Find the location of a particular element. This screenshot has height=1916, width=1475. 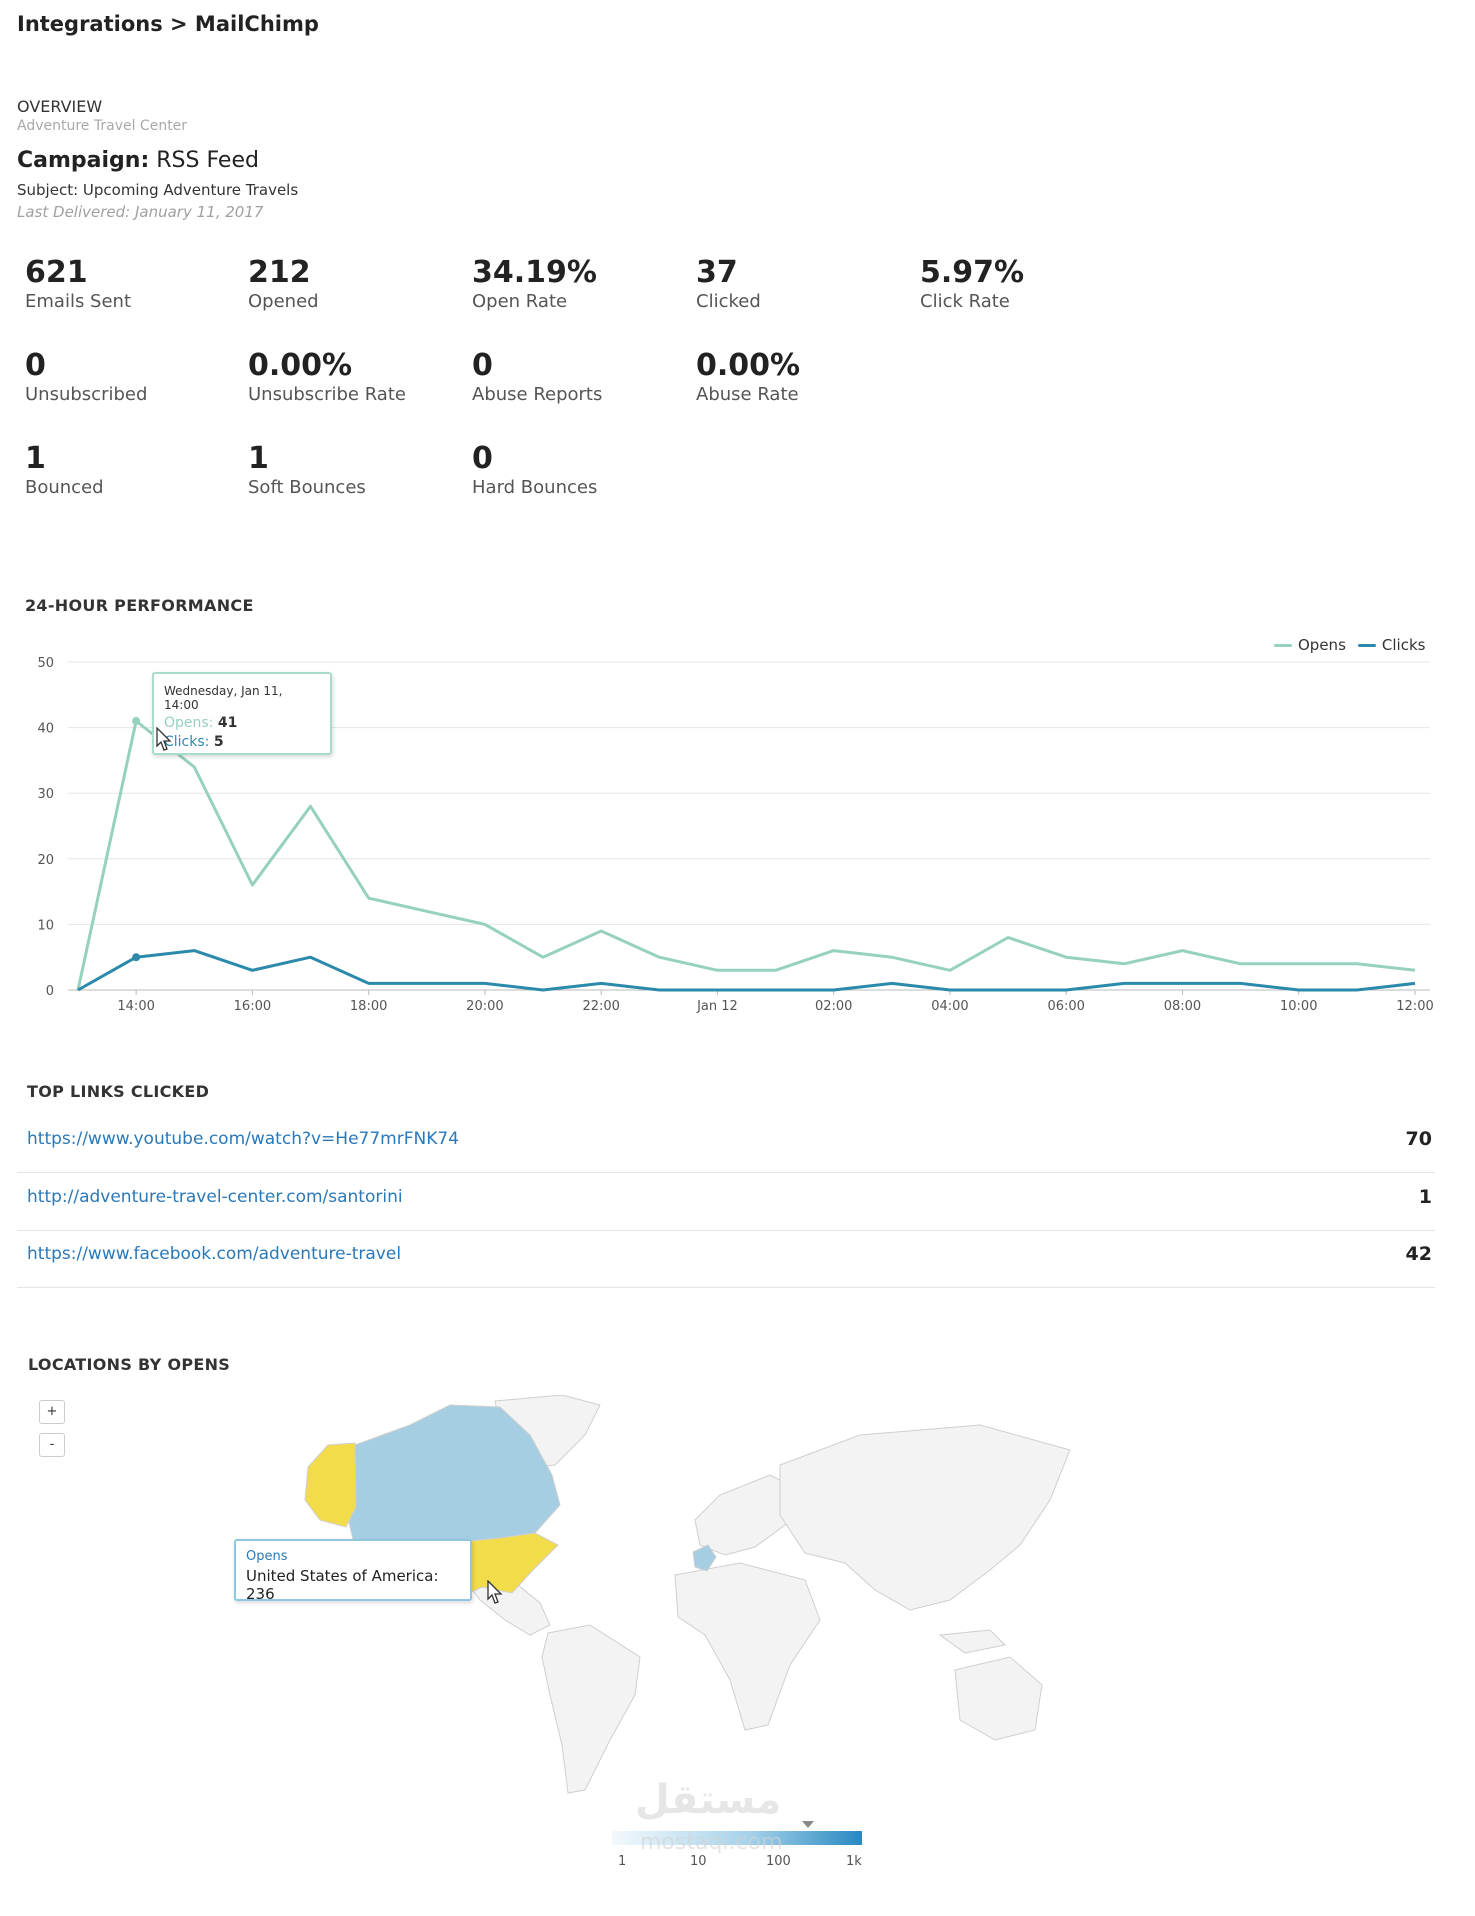

legend-item-clicks: Clicks is located at coordinates (1391, 645).